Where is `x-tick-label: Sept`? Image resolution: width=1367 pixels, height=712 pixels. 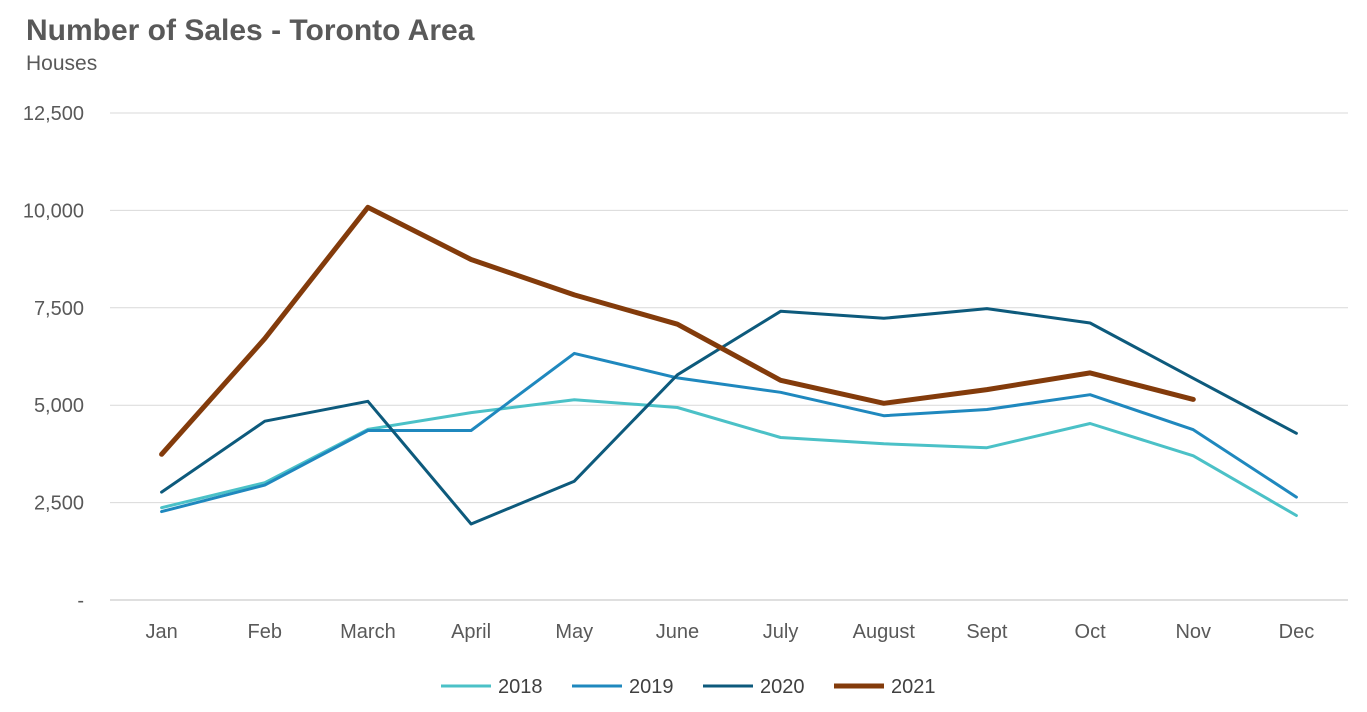 x-tick-label: Sept is located at coordinates (987, 632).